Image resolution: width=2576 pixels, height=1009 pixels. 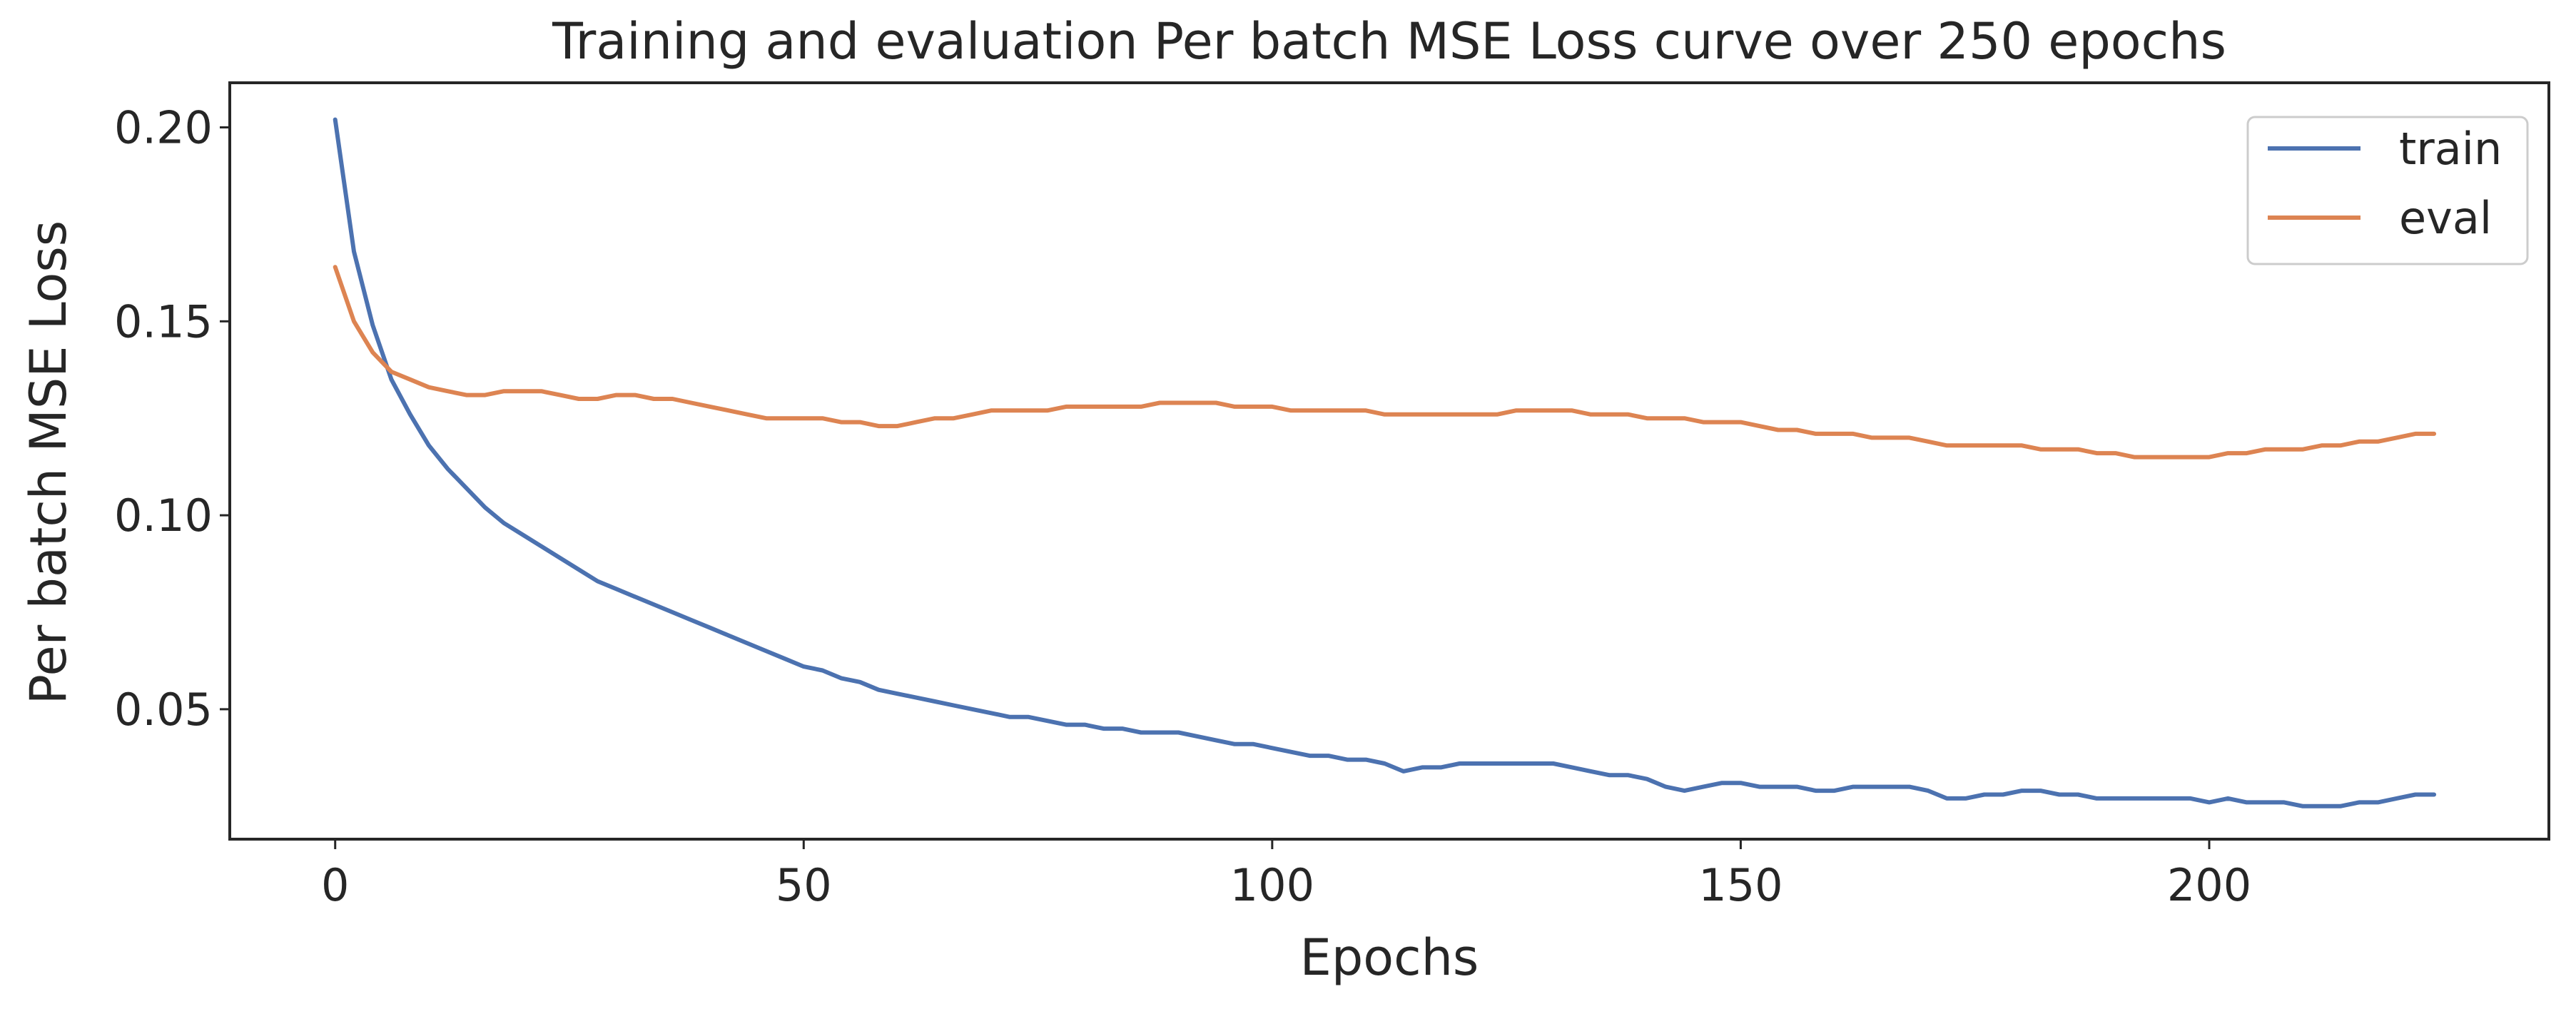 What do you see at coordinates (1740, 885) in the screenshot?
I see `x-tick-label: 150` at bounding box center [1740, 885].